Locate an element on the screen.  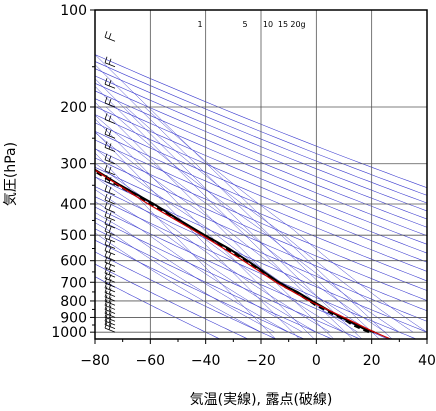
mixing-ratio-label: 10 is located at coordinates (268, 24).